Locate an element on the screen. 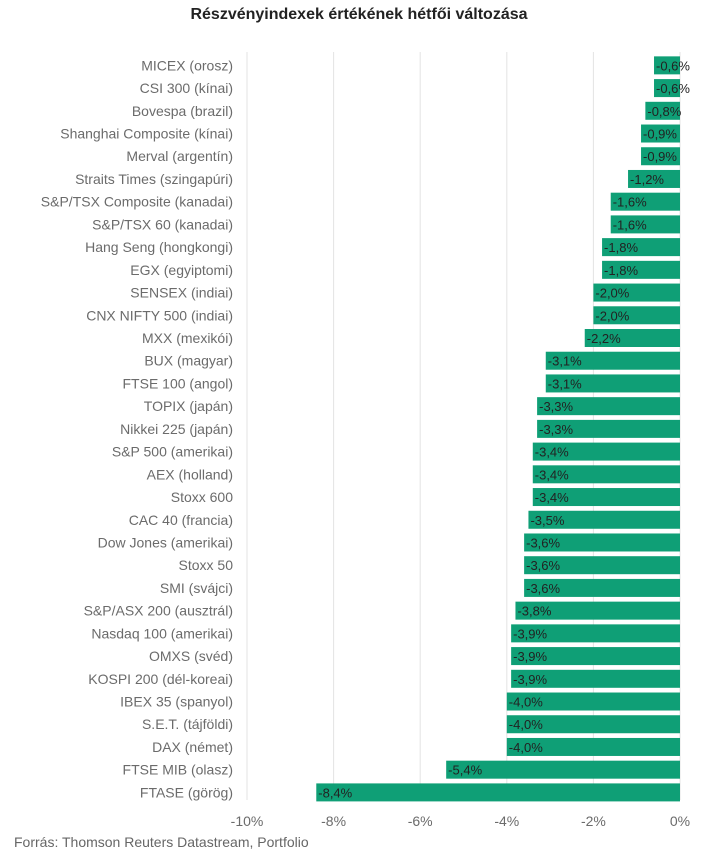 This screenshot has height=859, width=718. category-label: Shanghai Composite (kínai) is located at coordinates (146, 134).